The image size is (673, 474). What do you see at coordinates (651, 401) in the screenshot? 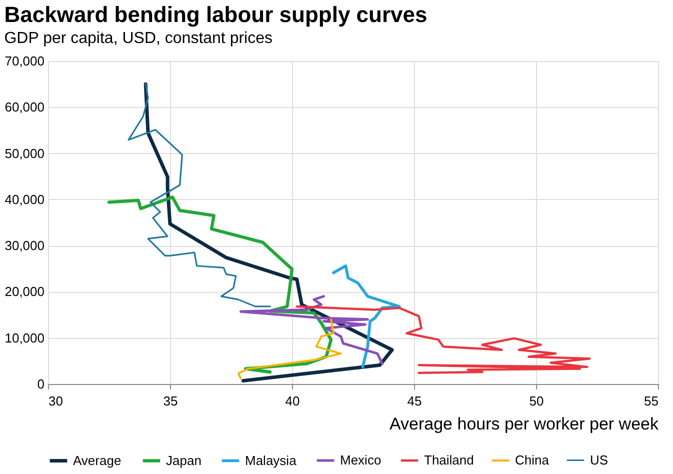
I see `x-tick-label: 55` at bounding box center [651, 401].